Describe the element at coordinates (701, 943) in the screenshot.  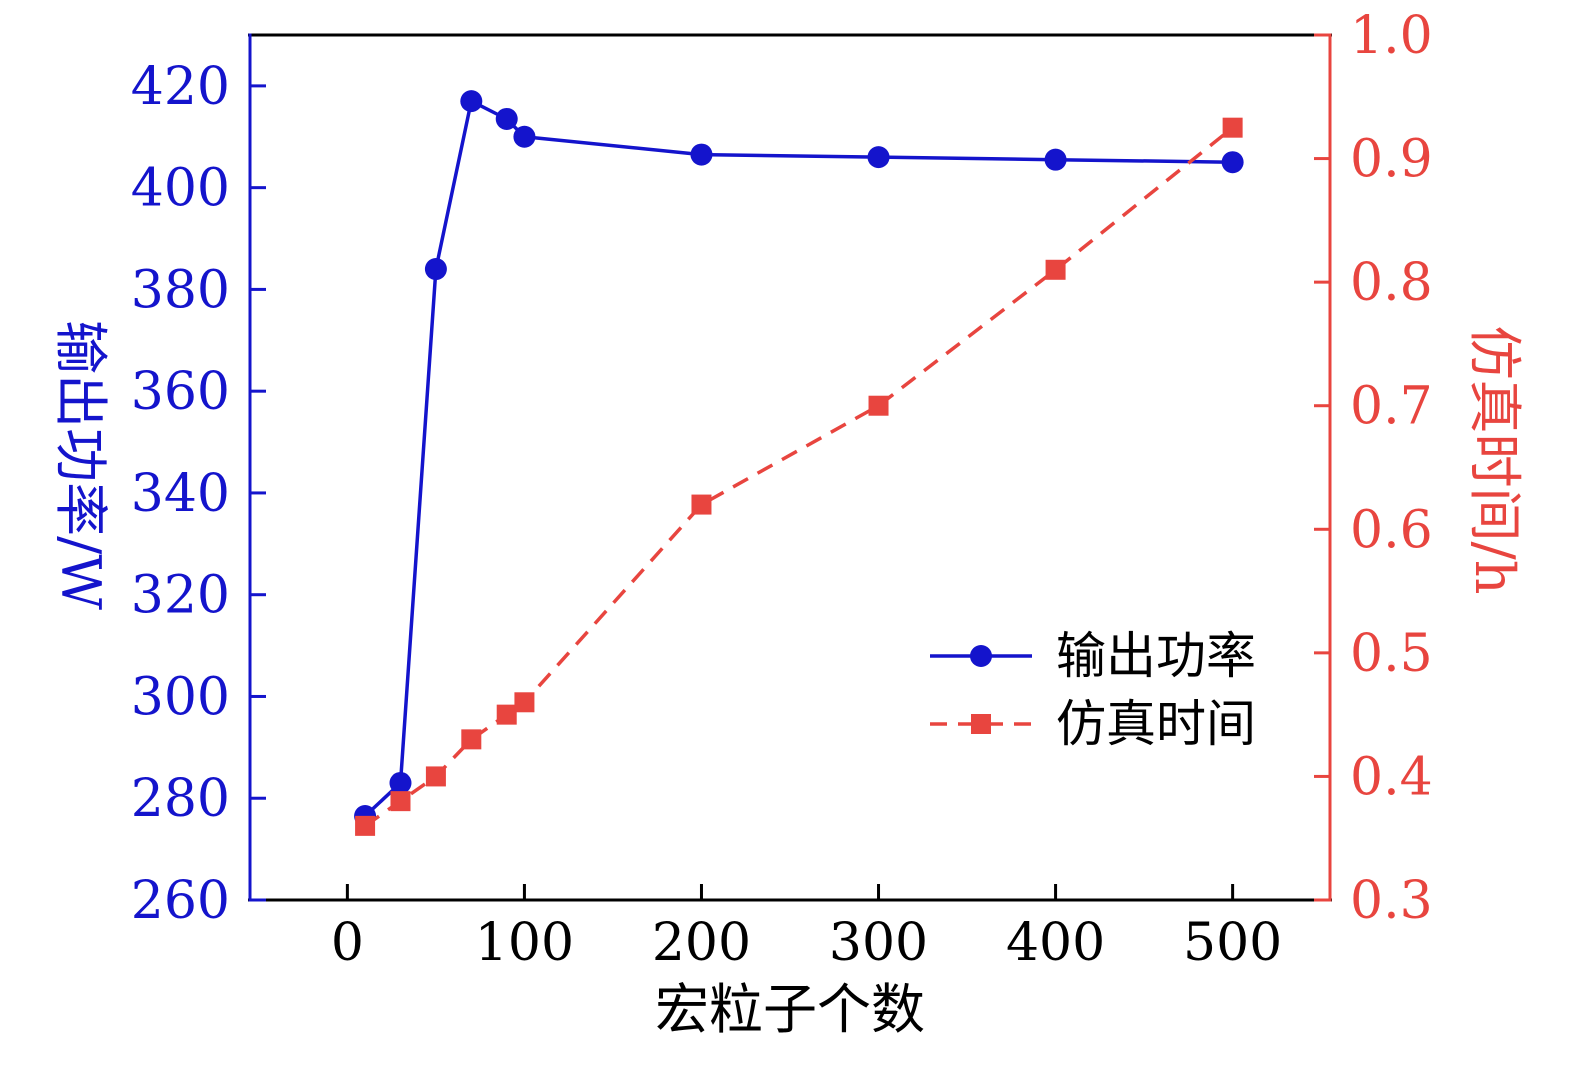
I see `x-tick-label: 200` at that location.